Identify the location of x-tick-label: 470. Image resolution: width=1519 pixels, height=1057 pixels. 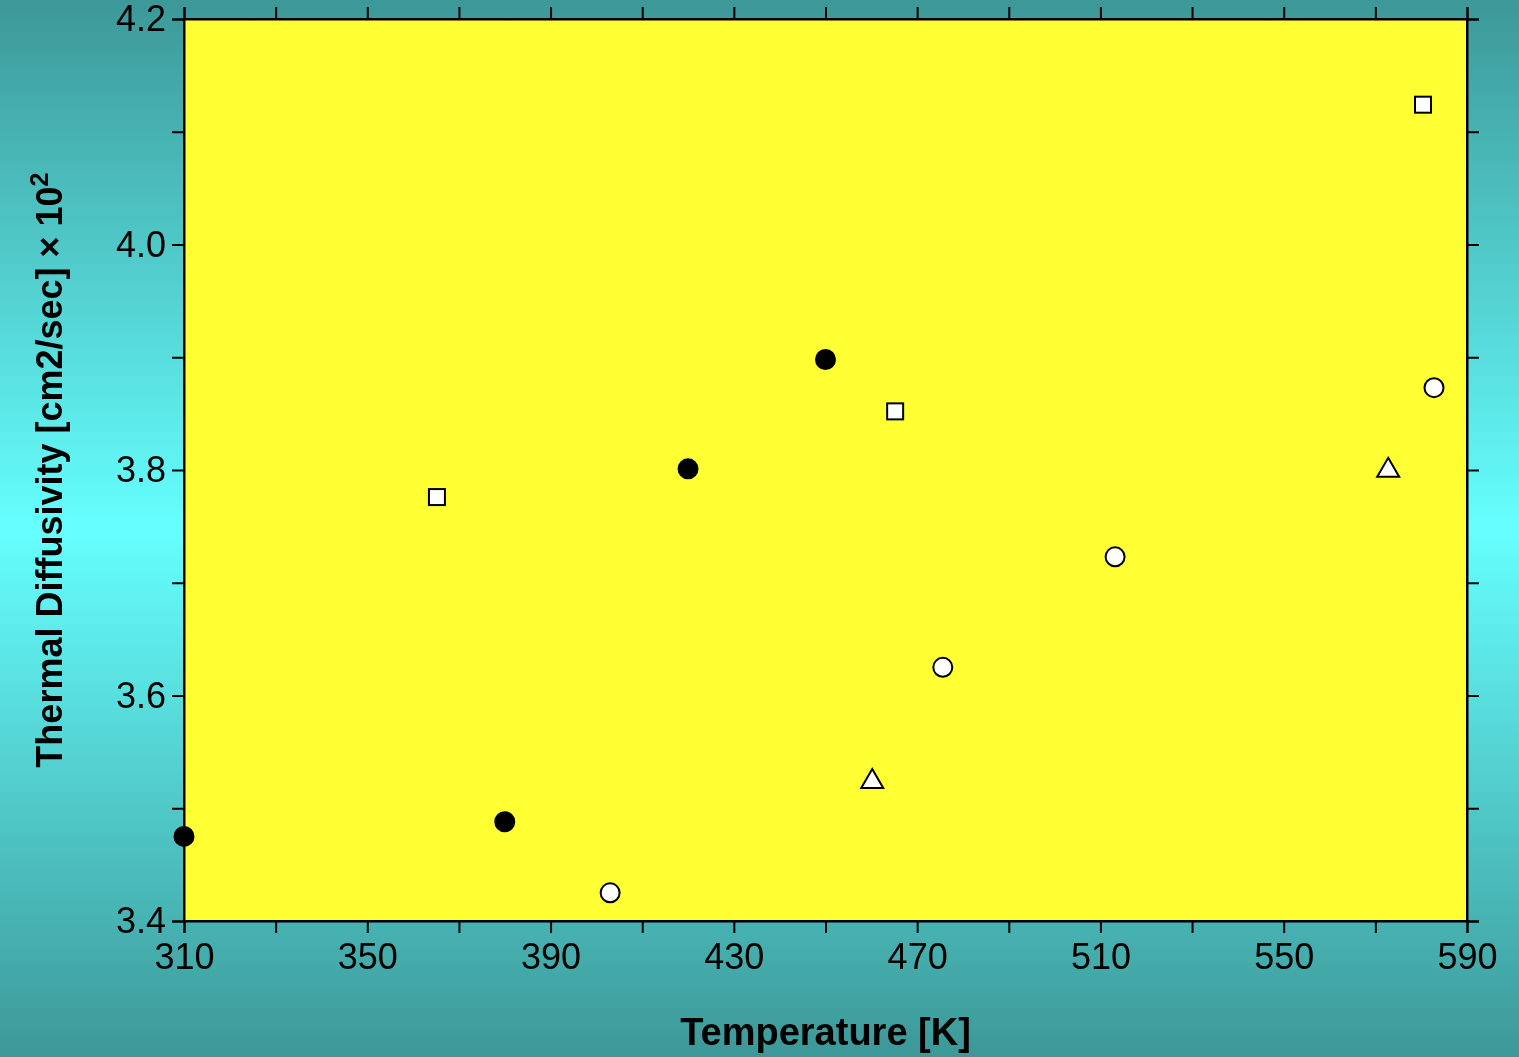
(917, 956).